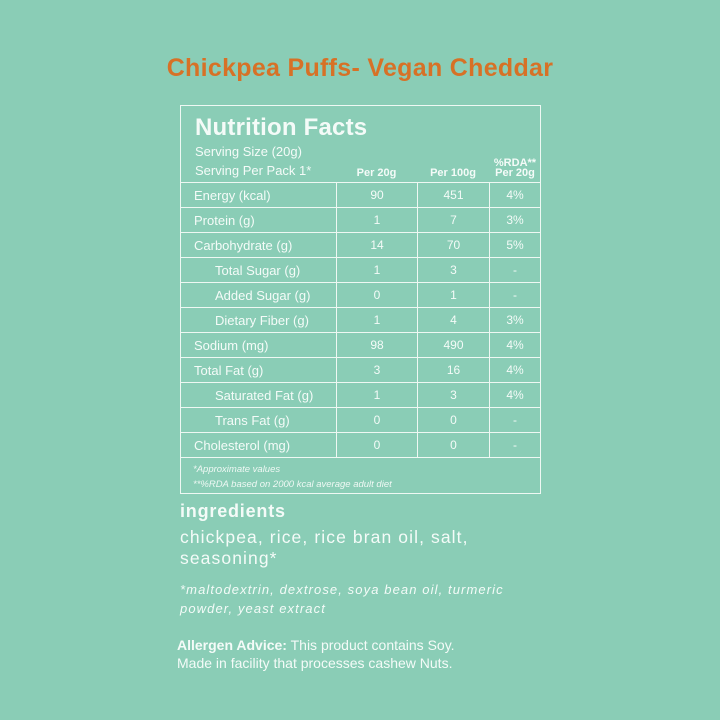 The image size is (720, 720). Describe the element at coordinates (253, 170) in the screenshot. I see `serving-per-pack: Serving Per Pack 1*` at that location.